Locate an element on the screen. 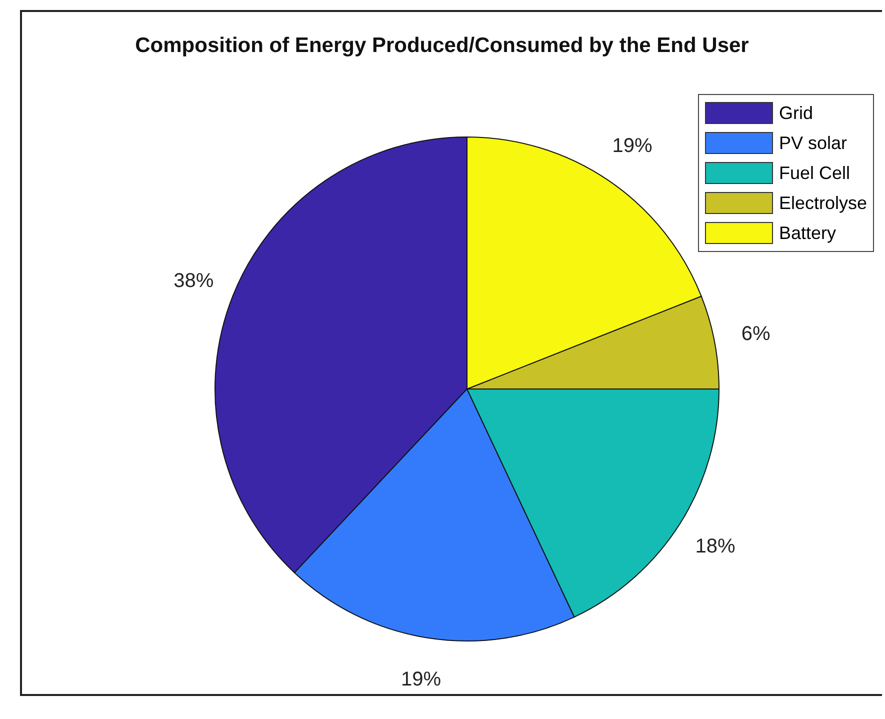 This screenshot has width=885, height=719. data-label: 38% is located at coordinates (194, 281).